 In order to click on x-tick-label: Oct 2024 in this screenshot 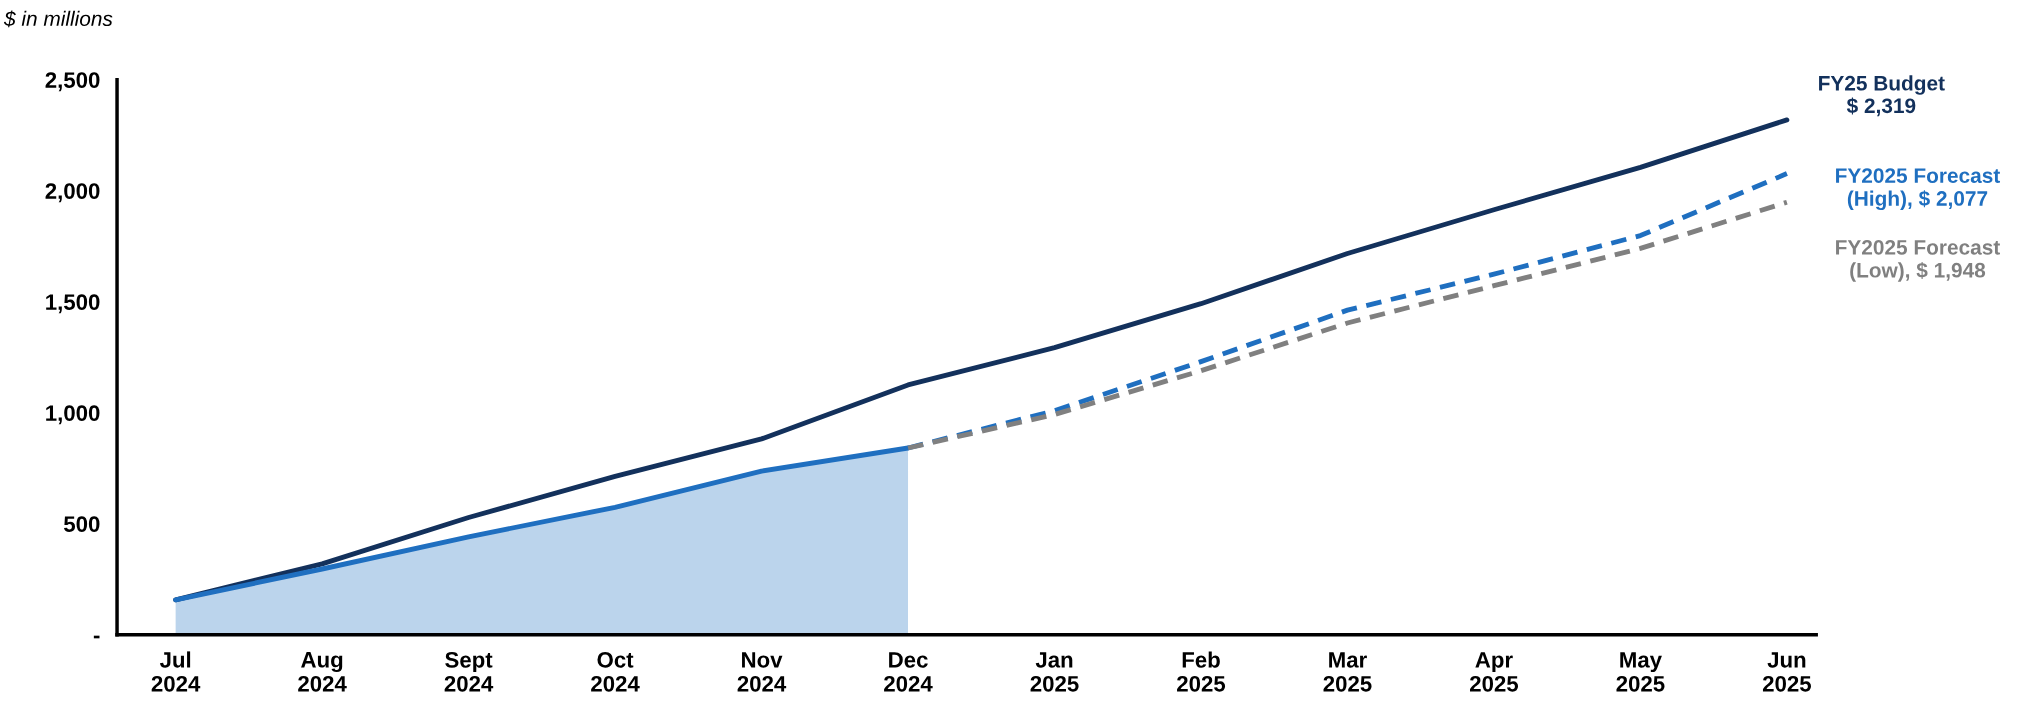, I will do `click(615, 671)`.